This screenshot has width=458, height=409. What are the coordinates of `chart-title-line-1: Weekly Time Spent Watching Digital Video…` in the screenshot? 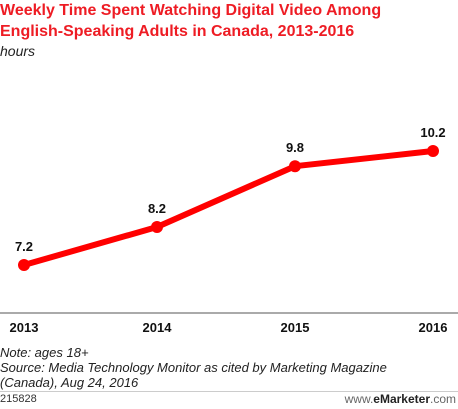 It's located at (191, 10).